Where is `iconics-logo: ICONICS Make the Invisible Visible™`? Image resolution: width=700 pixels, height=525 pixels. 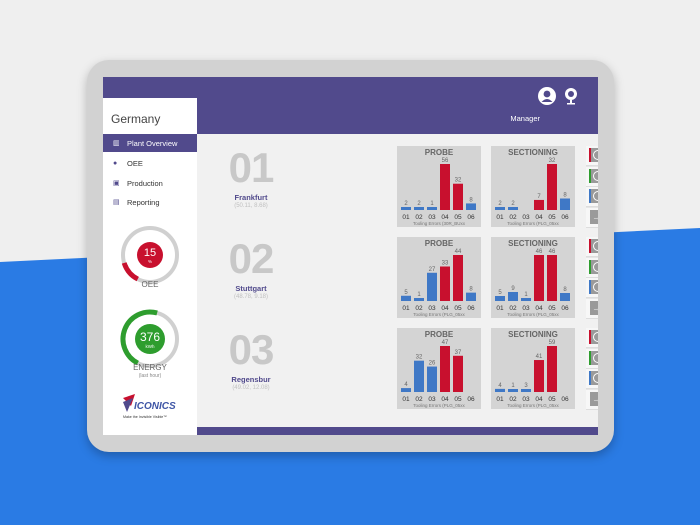
iconics-logo: ICONICS Make the Invisible Visible™ is located at coordinates (149, 406).